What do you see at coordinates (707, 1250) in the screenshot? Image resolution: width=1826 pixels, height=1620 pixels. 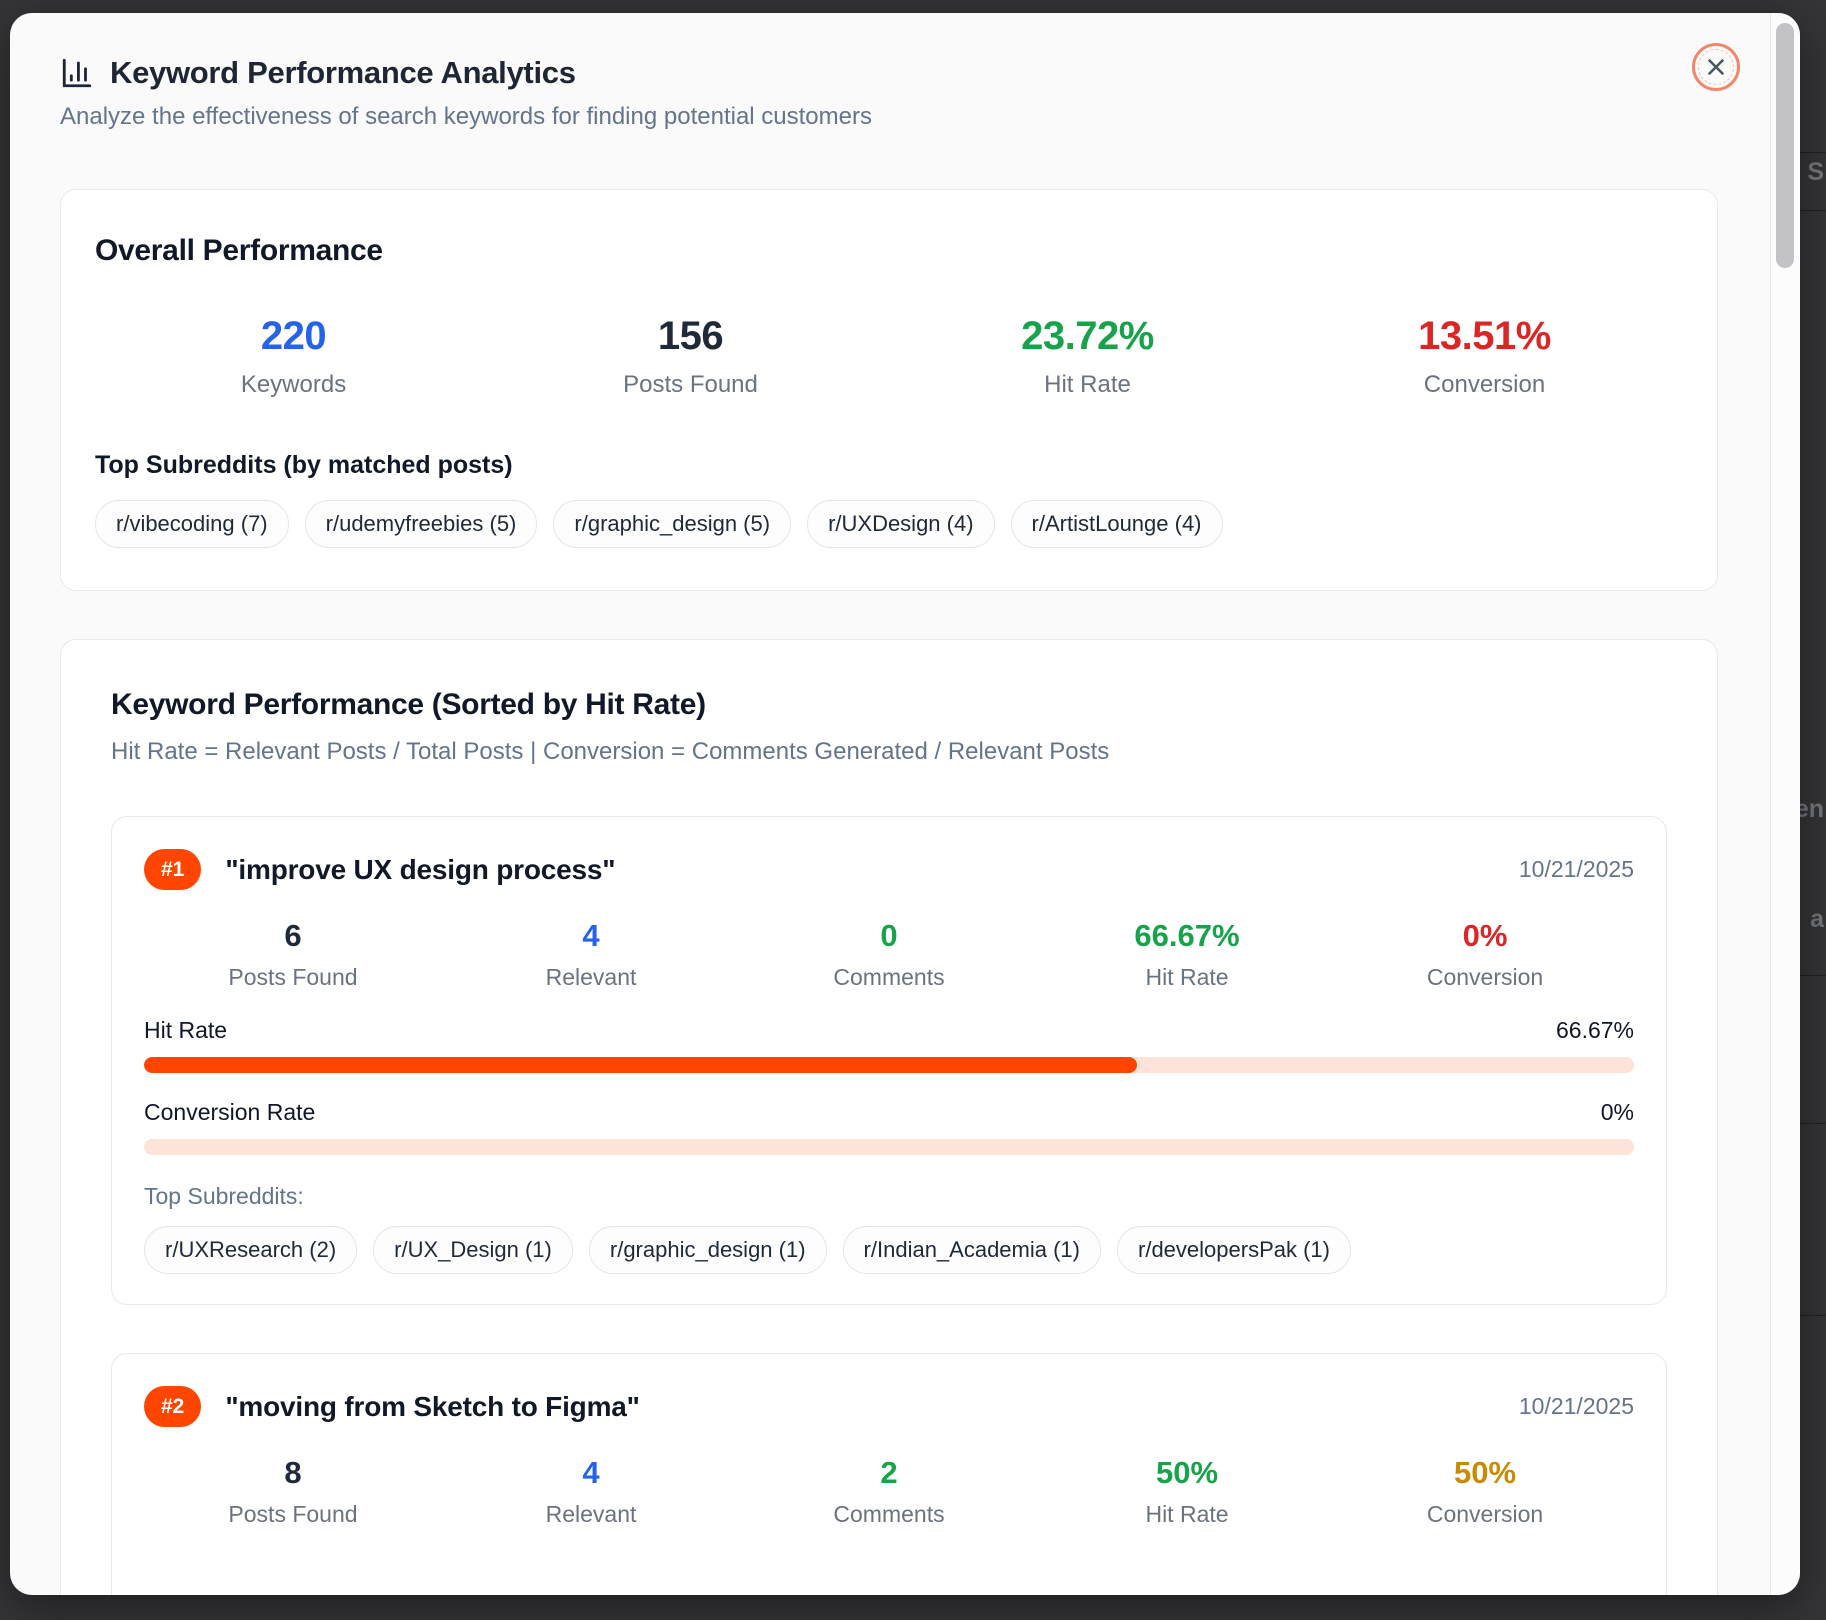 I see `subreddit-chip: r/graphic_design (1)` at bounding box center [707, 1250].